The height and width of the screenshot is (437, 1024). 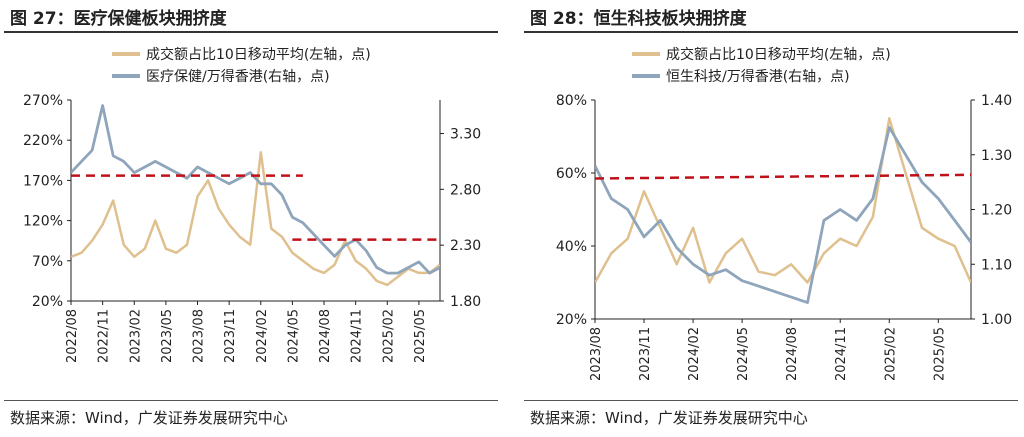 What do you see at coordinates (167, 336) in the screenshot?
I see `x-tick-label: 2023/05` at bounding box center [167, 336].